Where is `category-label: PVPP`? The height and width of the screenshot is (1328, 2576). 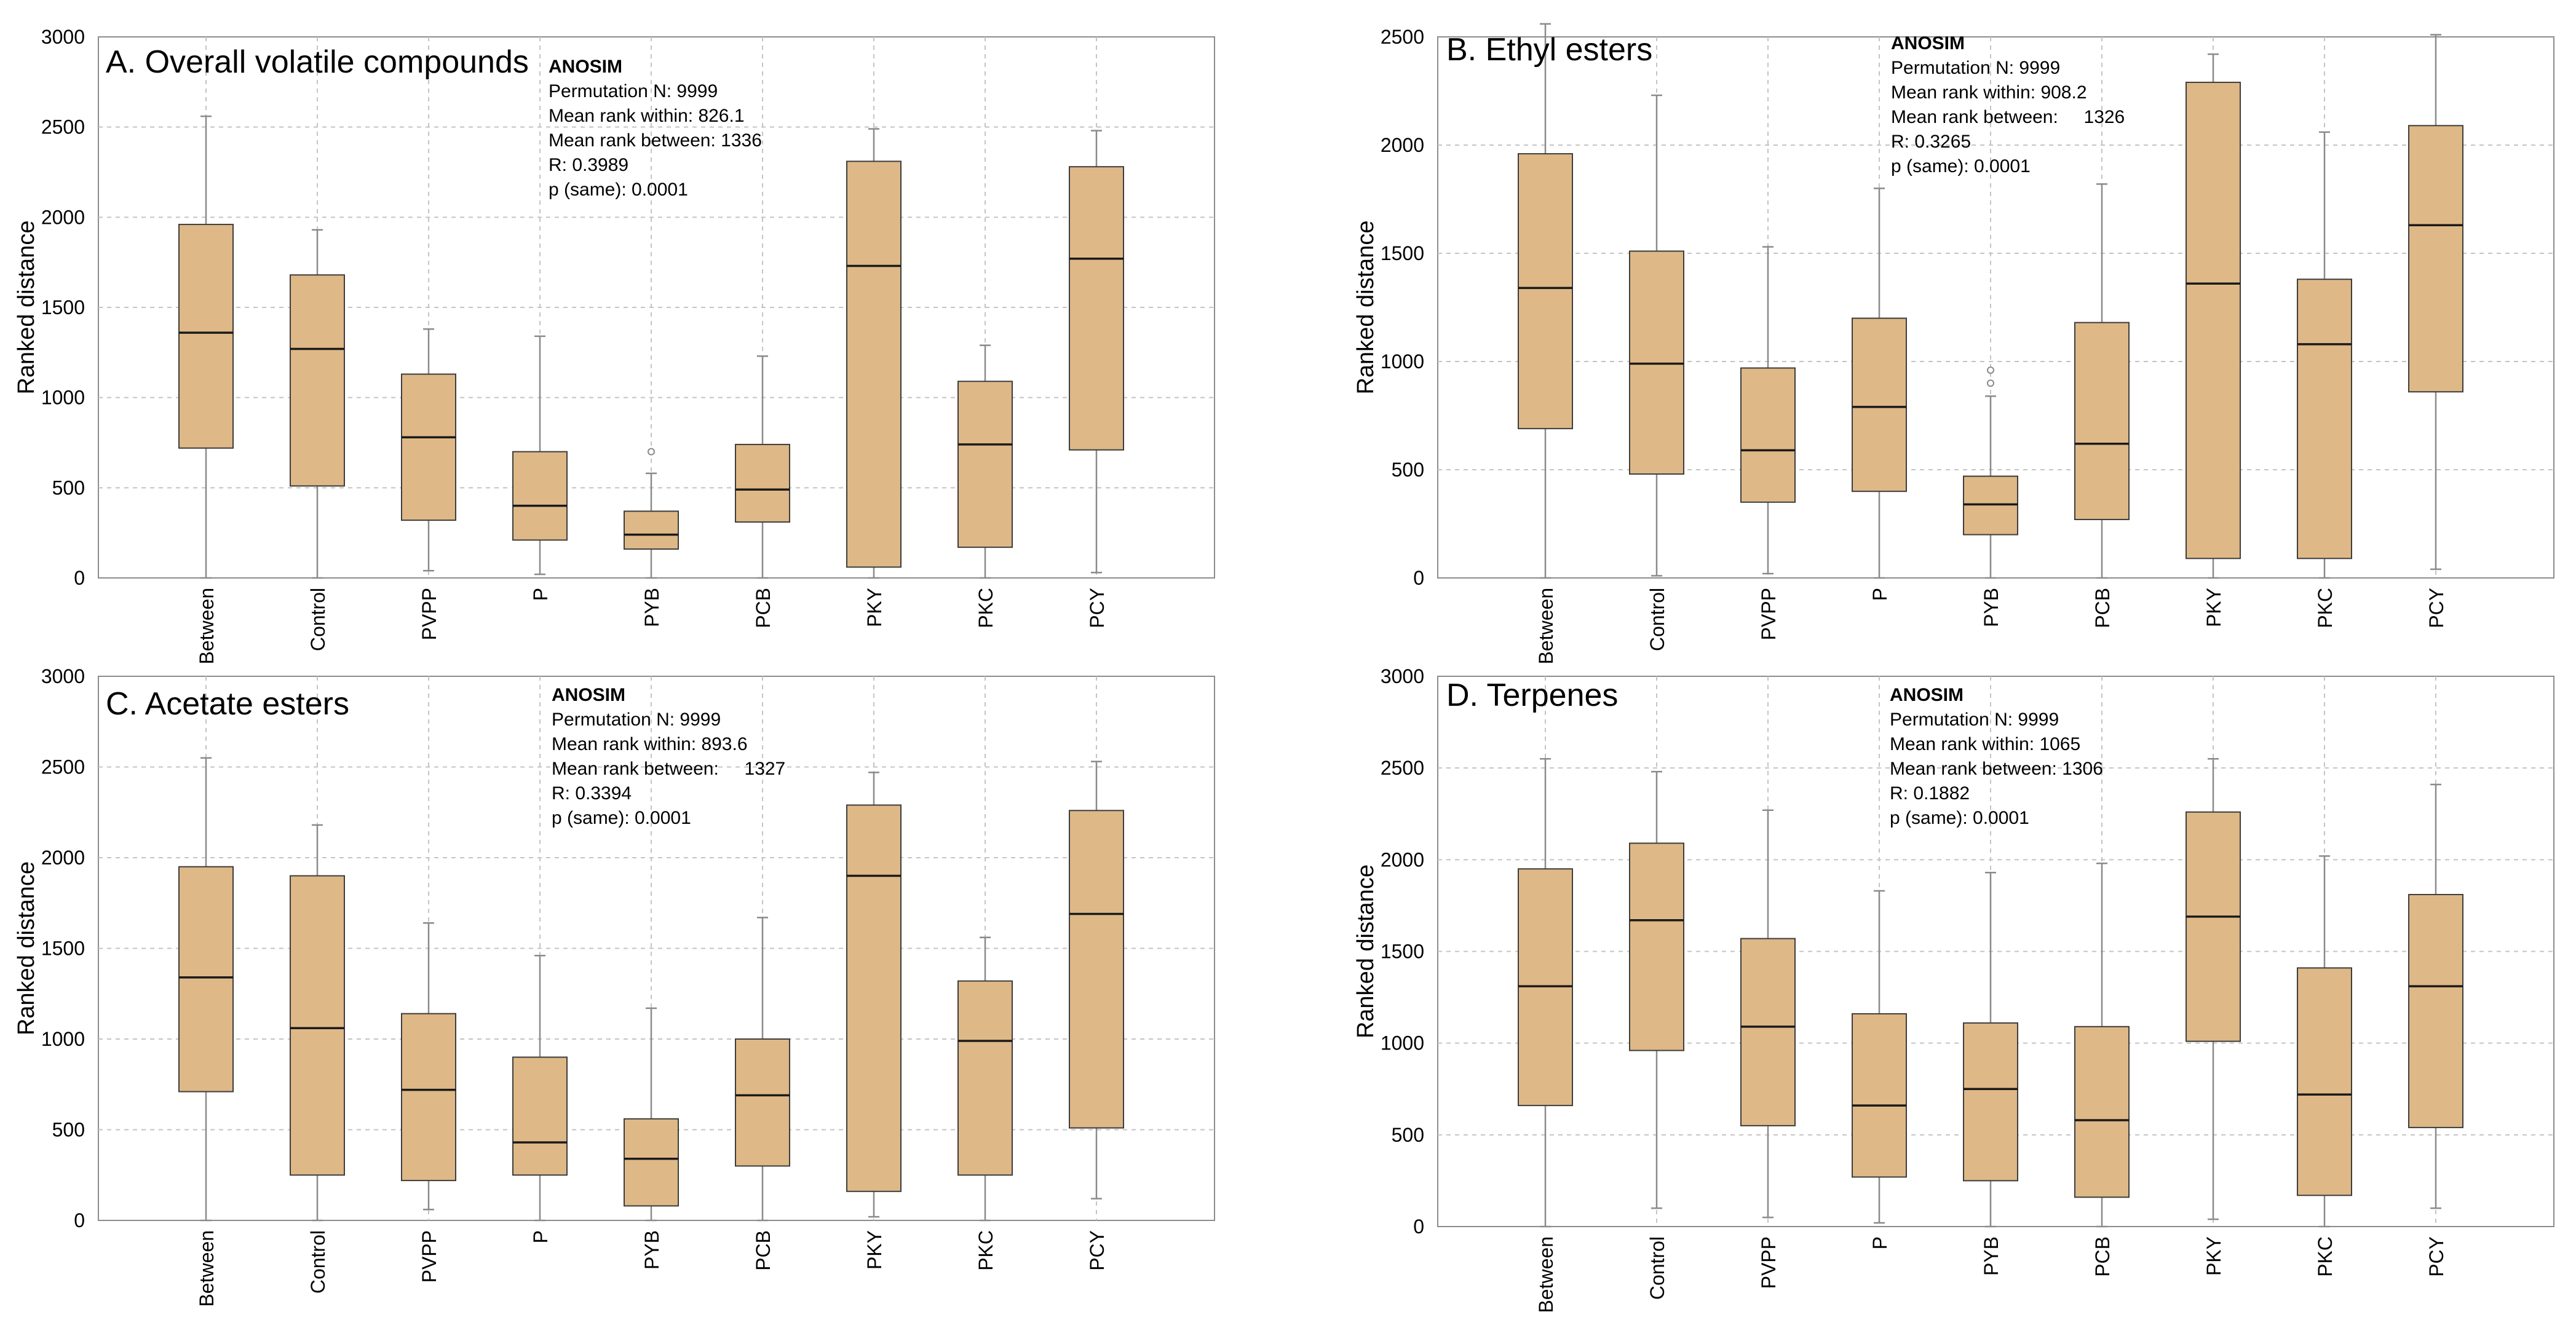
category-label: PVPP is located at coordinates (429, 1256).